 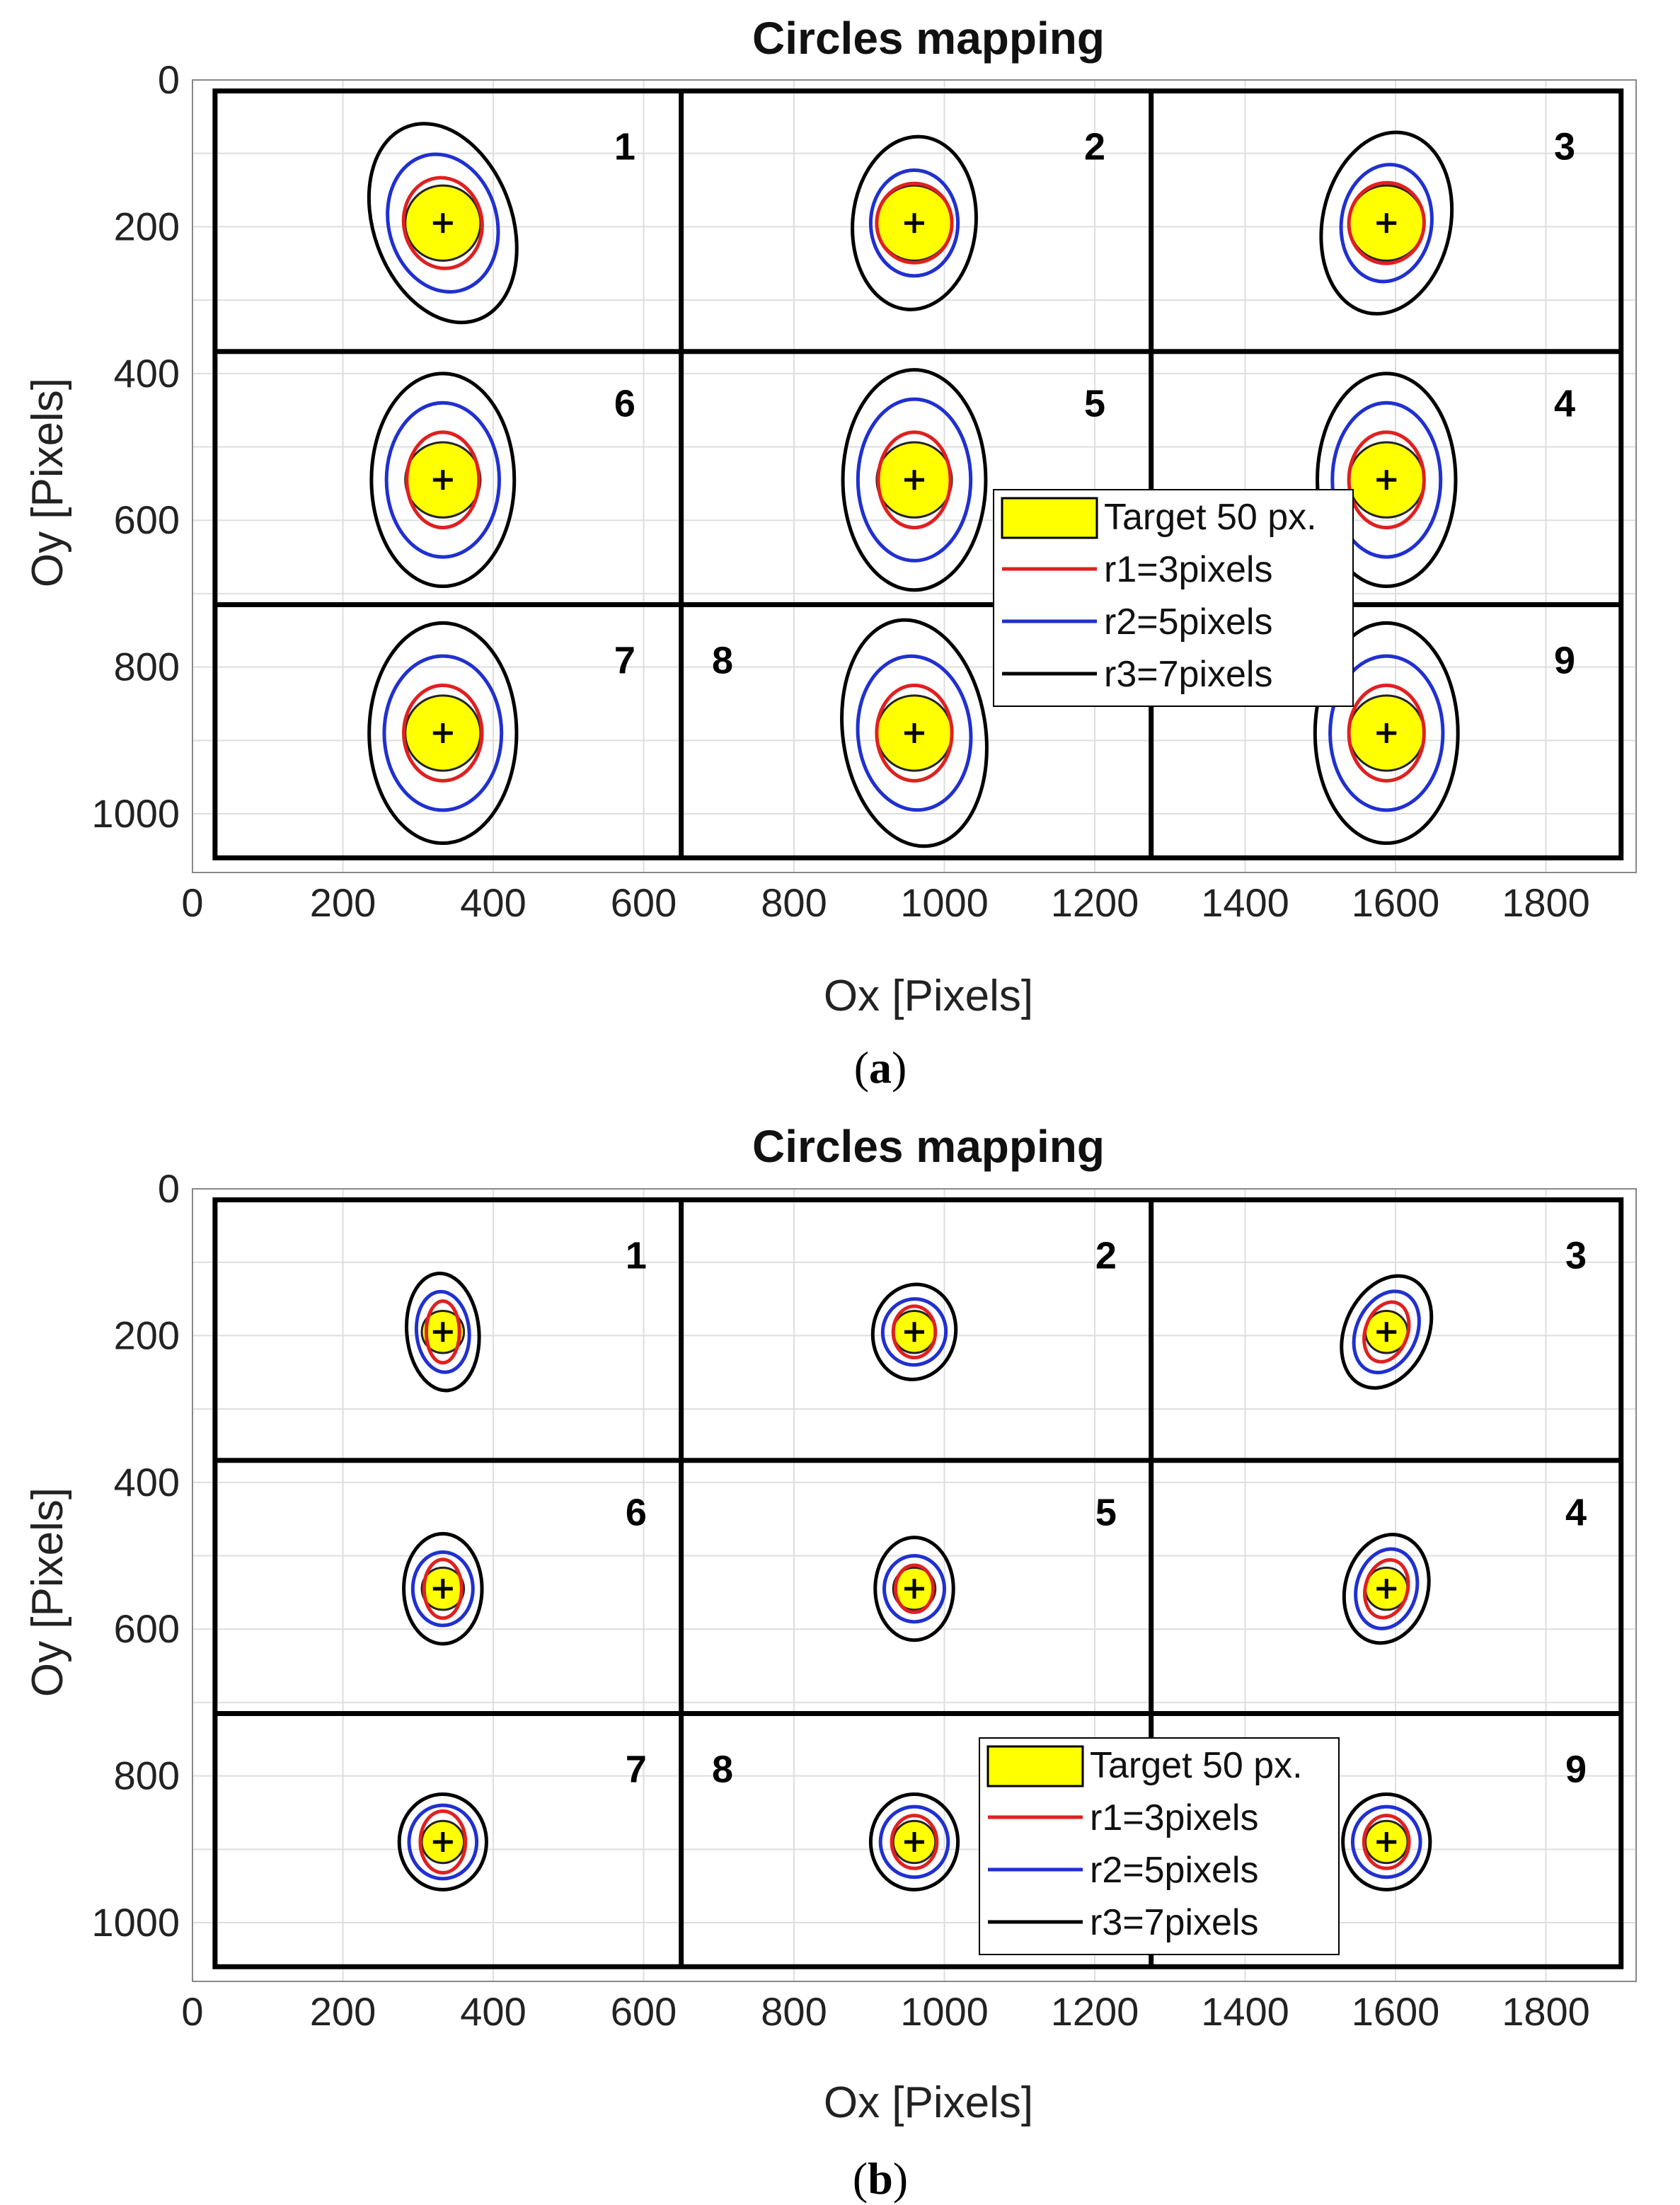 I want to click on y-tick-label: 800, so click(x=147, y=1776).